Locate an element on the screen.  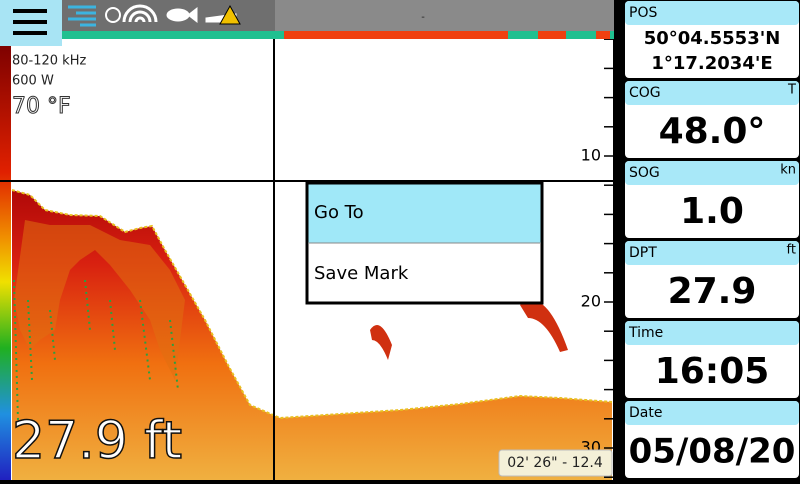
depth-readout: 27.9 ft is located at coordinates (97, 441).